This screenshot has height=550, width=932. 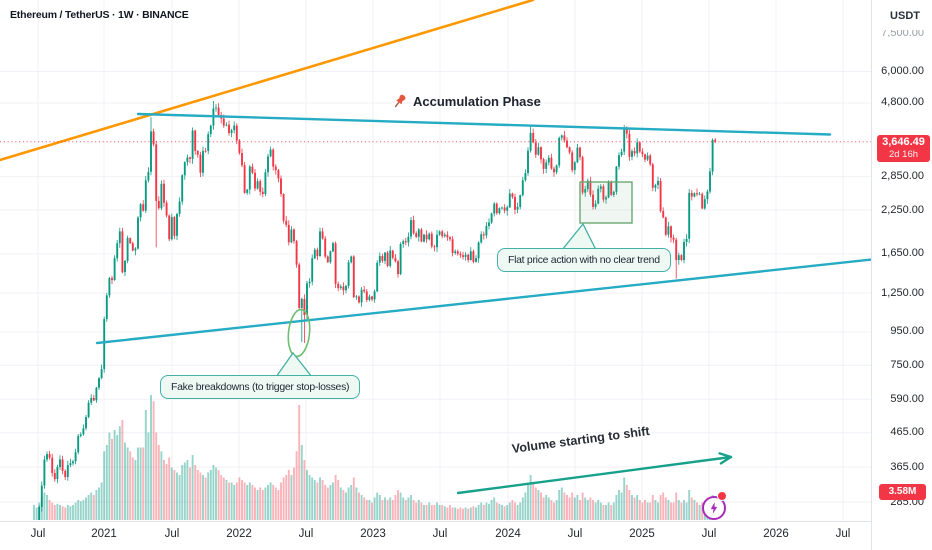 I want to click on last-price-value: 3,646.49, so click(x=903, y=142).